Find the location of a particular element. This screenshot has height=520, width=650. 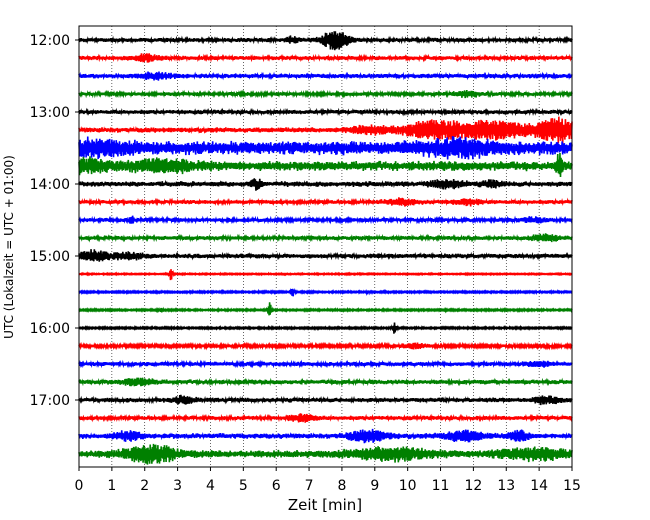

x-tick-label: 7 is located at coordinates (309, 486).